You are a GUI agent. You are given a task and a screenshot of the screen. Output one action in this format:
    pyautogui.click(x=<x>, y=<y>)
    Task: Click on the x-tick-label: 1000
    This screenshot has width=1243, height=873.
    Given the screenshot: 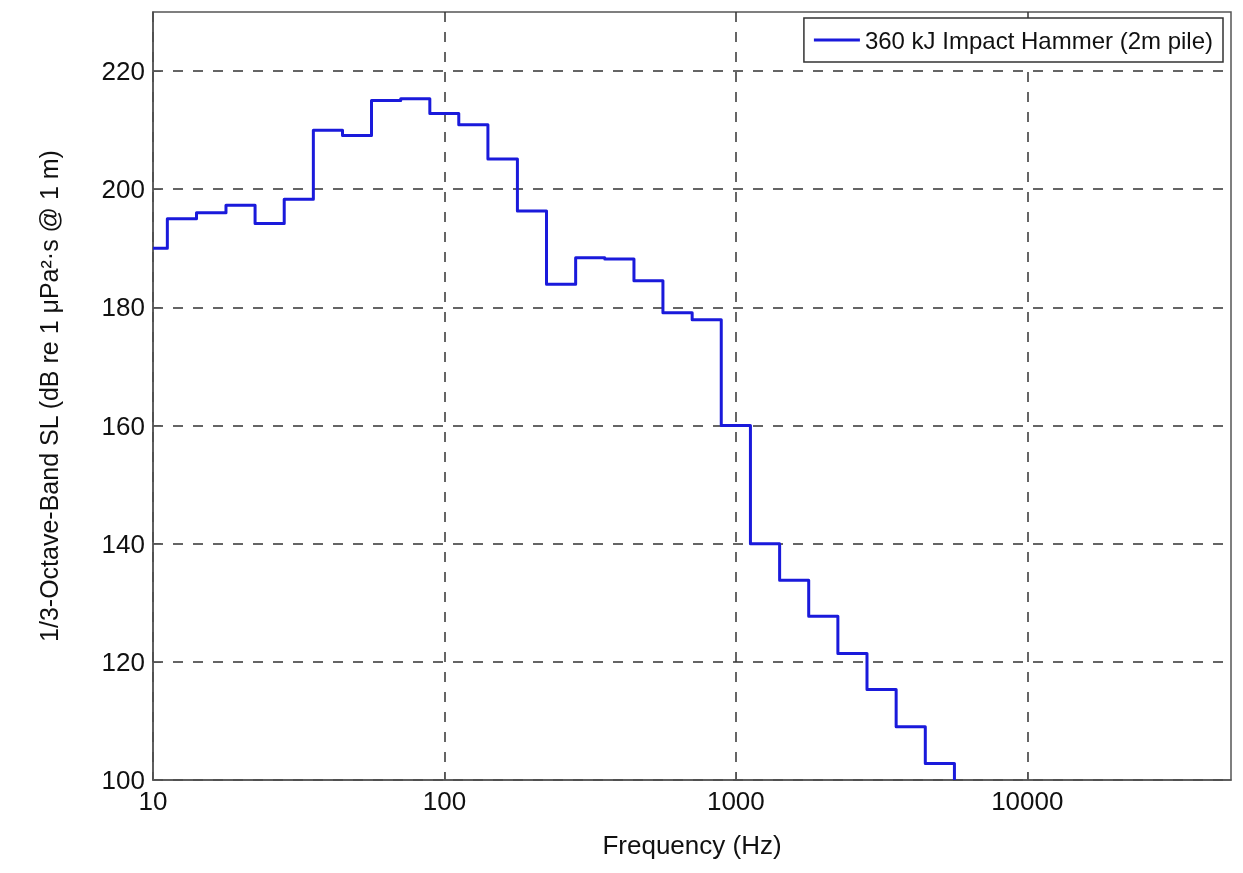 What is the action you would take?
    pyautogui.click(x=735, y=801)
    